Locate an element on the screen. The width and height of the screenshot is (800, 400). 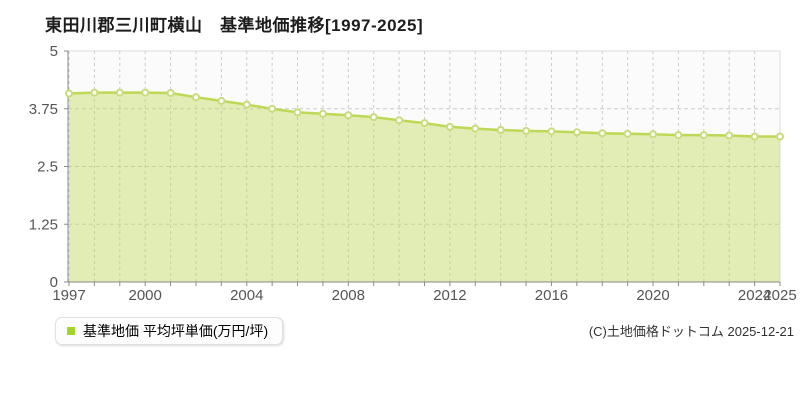
y-tick-label: 5 is located at coordinates (54, 51).